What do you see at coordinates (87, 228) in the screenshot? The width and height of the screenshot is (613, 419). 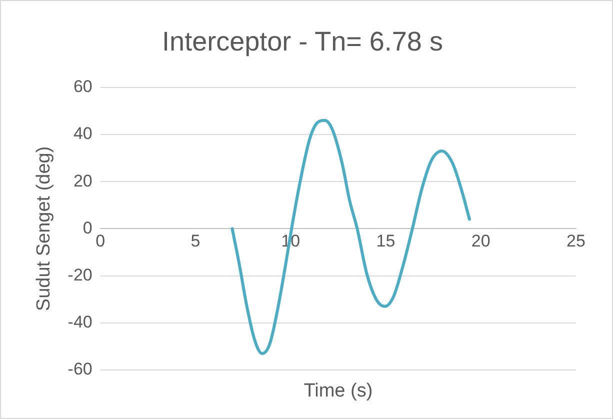 I see `y-tick-label: 0` at bounding box center [87, 228].